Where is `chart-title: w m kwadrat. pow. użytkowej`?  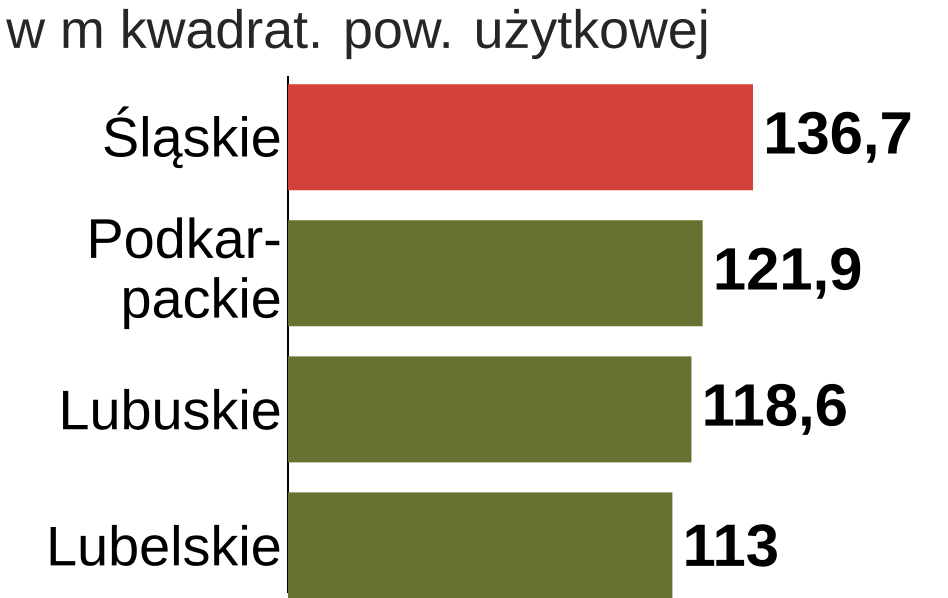 chart-title: w m kwadrat. pow. użytkowej is located at coordinates (356, 33).